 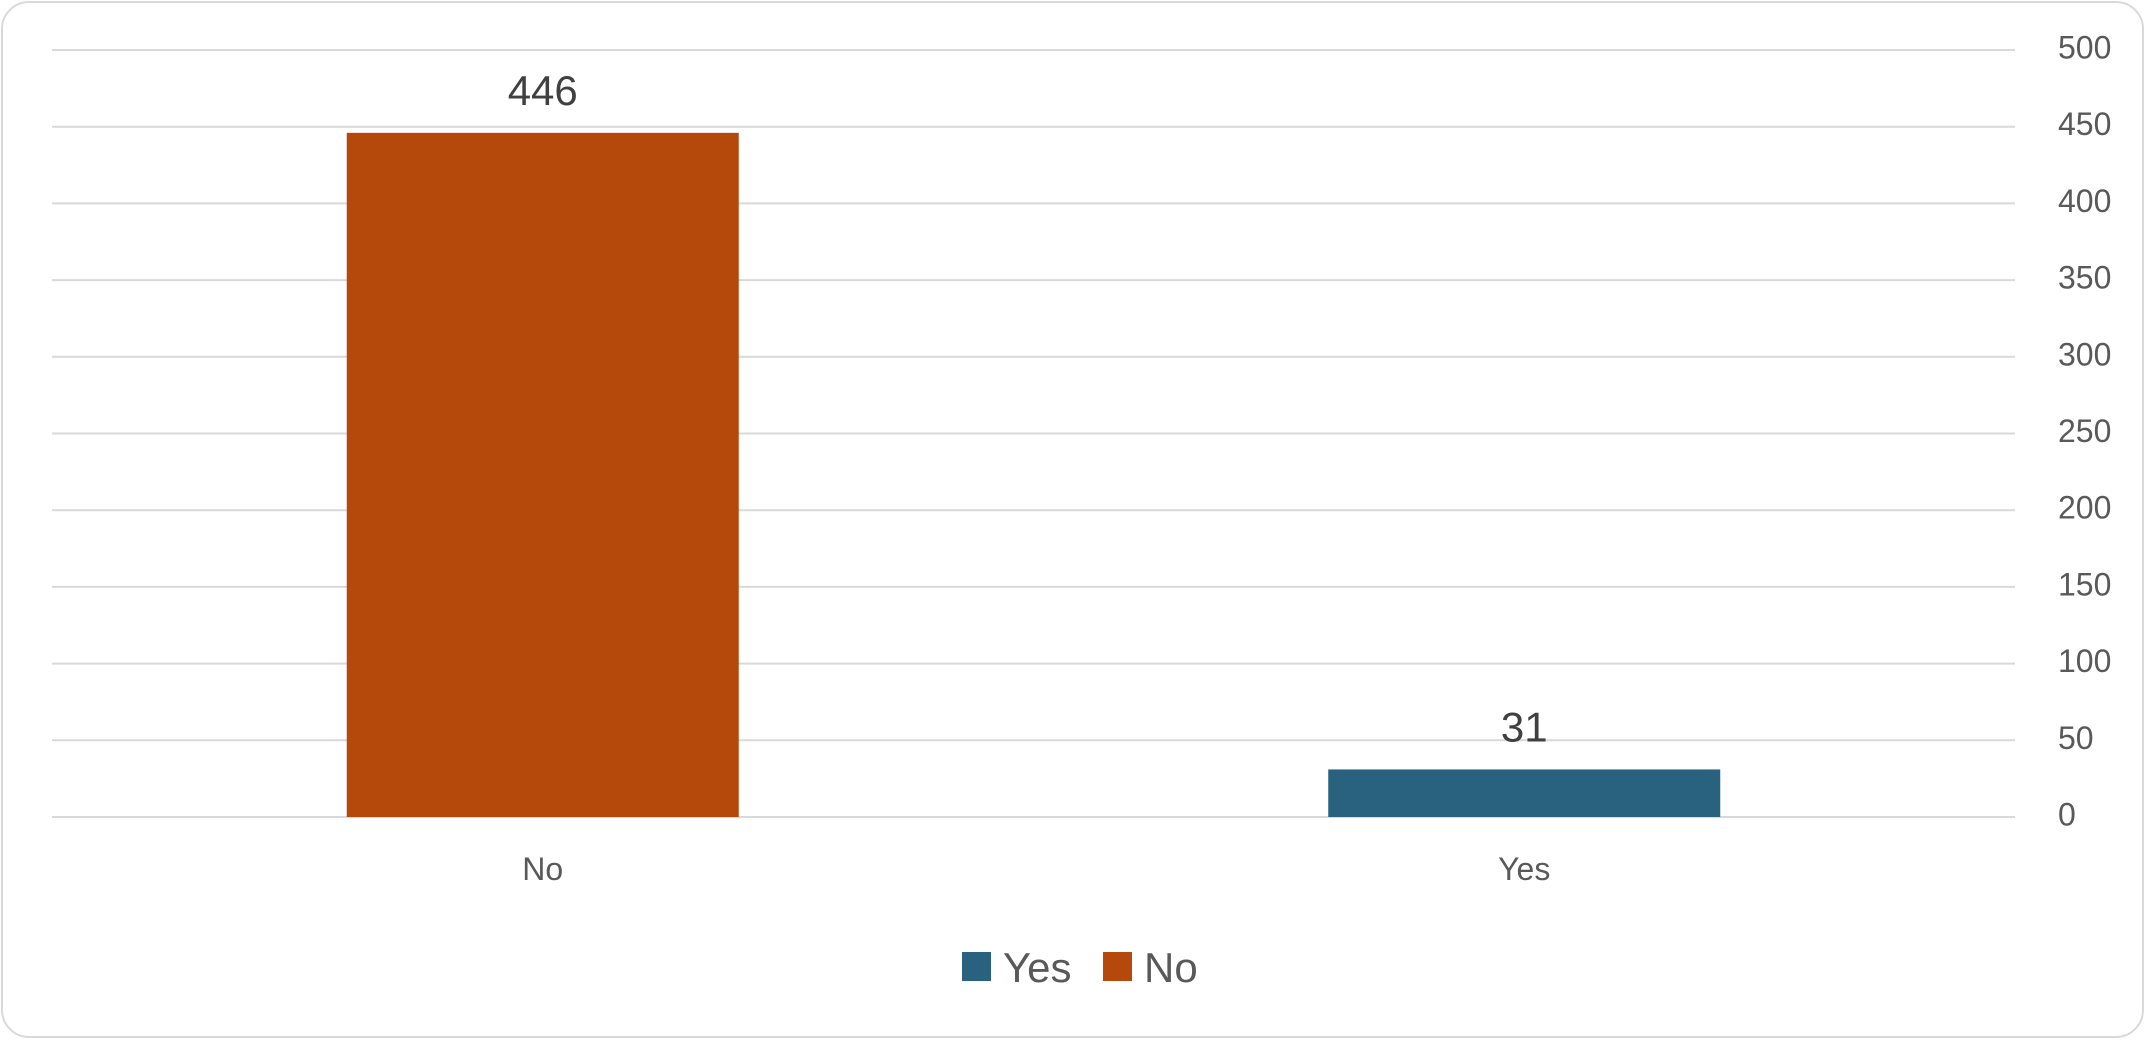 I want to click on data-label: 446, so click(x=543, y=90).